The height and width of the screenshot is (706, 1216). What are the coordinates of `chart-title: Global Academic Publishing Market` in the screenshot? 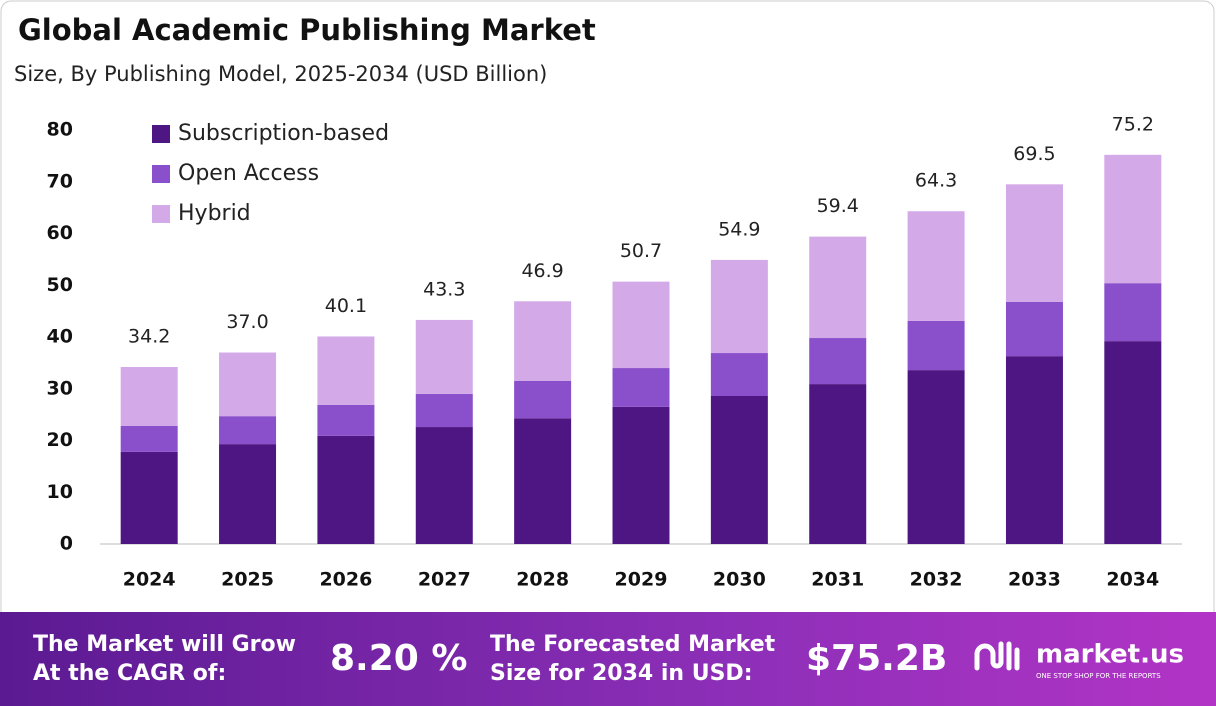 It's located at (307, 30).